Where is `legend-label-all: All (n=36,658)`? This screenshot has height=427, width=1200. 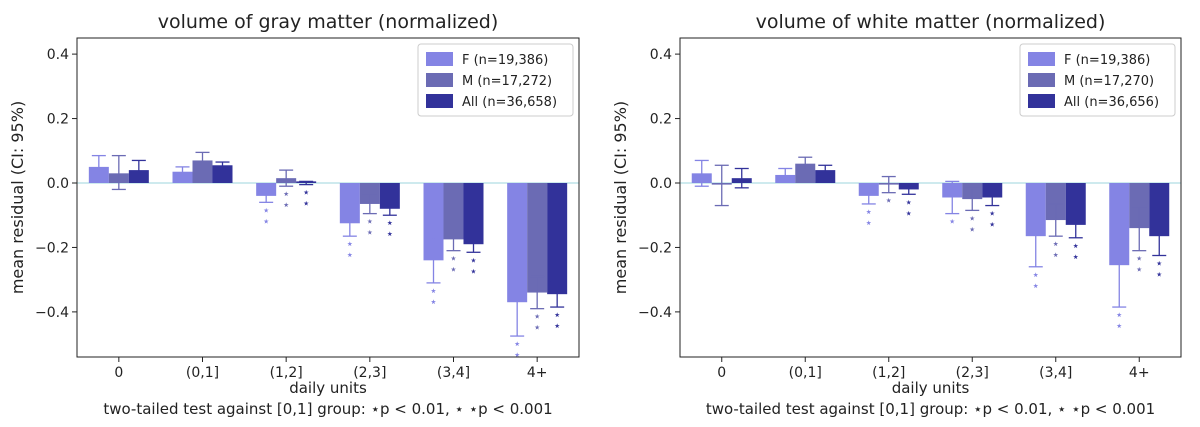
legend-label-all: All (n=36,658) is located at coordinates (509, 102).